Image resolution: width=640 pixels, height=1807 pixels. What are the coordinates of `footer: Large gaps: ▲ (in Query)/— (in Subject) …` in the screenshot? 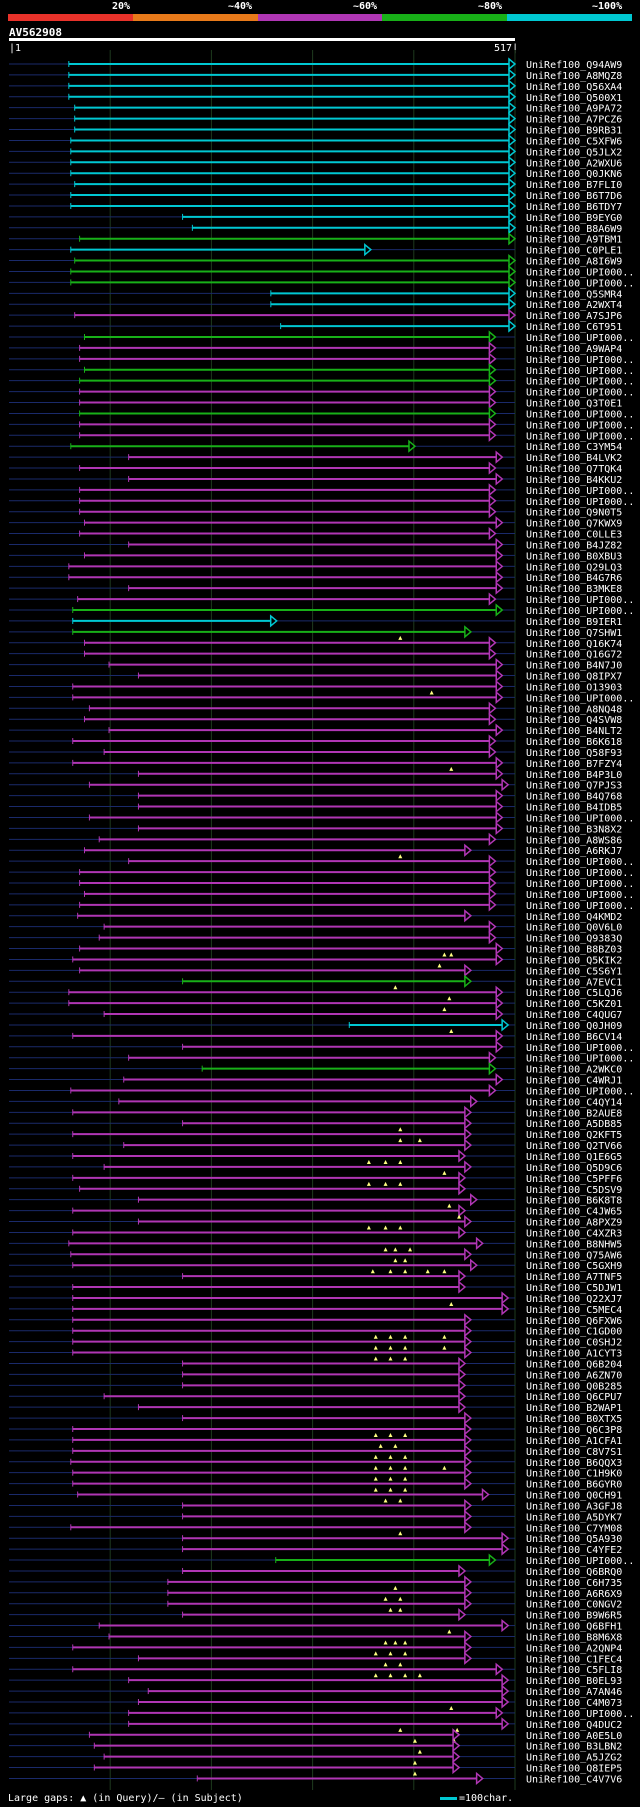 It's located at (320, 1798).